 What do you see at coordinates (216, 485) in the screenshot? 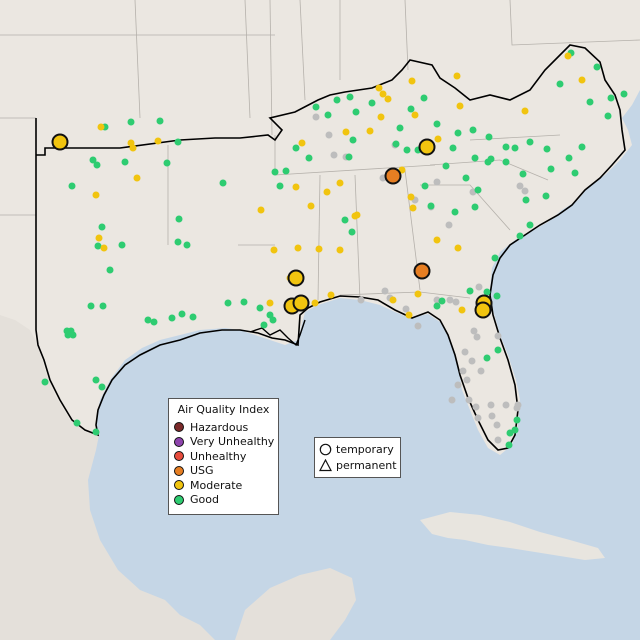
I see `legend-label: Moderate` at bounding box center [216, 485].